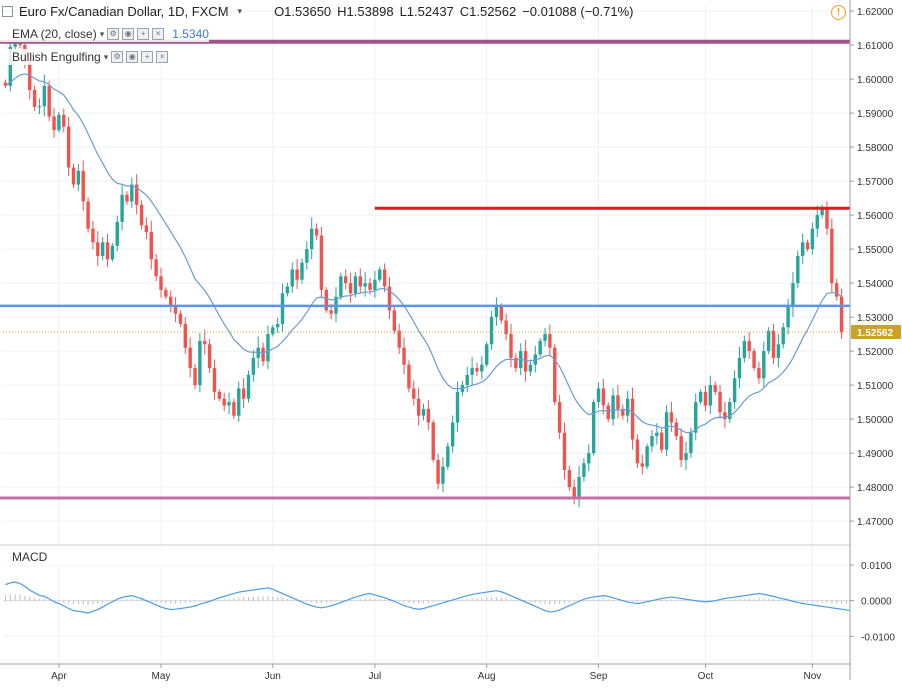 The width and height of the screenshot is (902, 697). I want to click on price-axis-bg, so click(876, 348).